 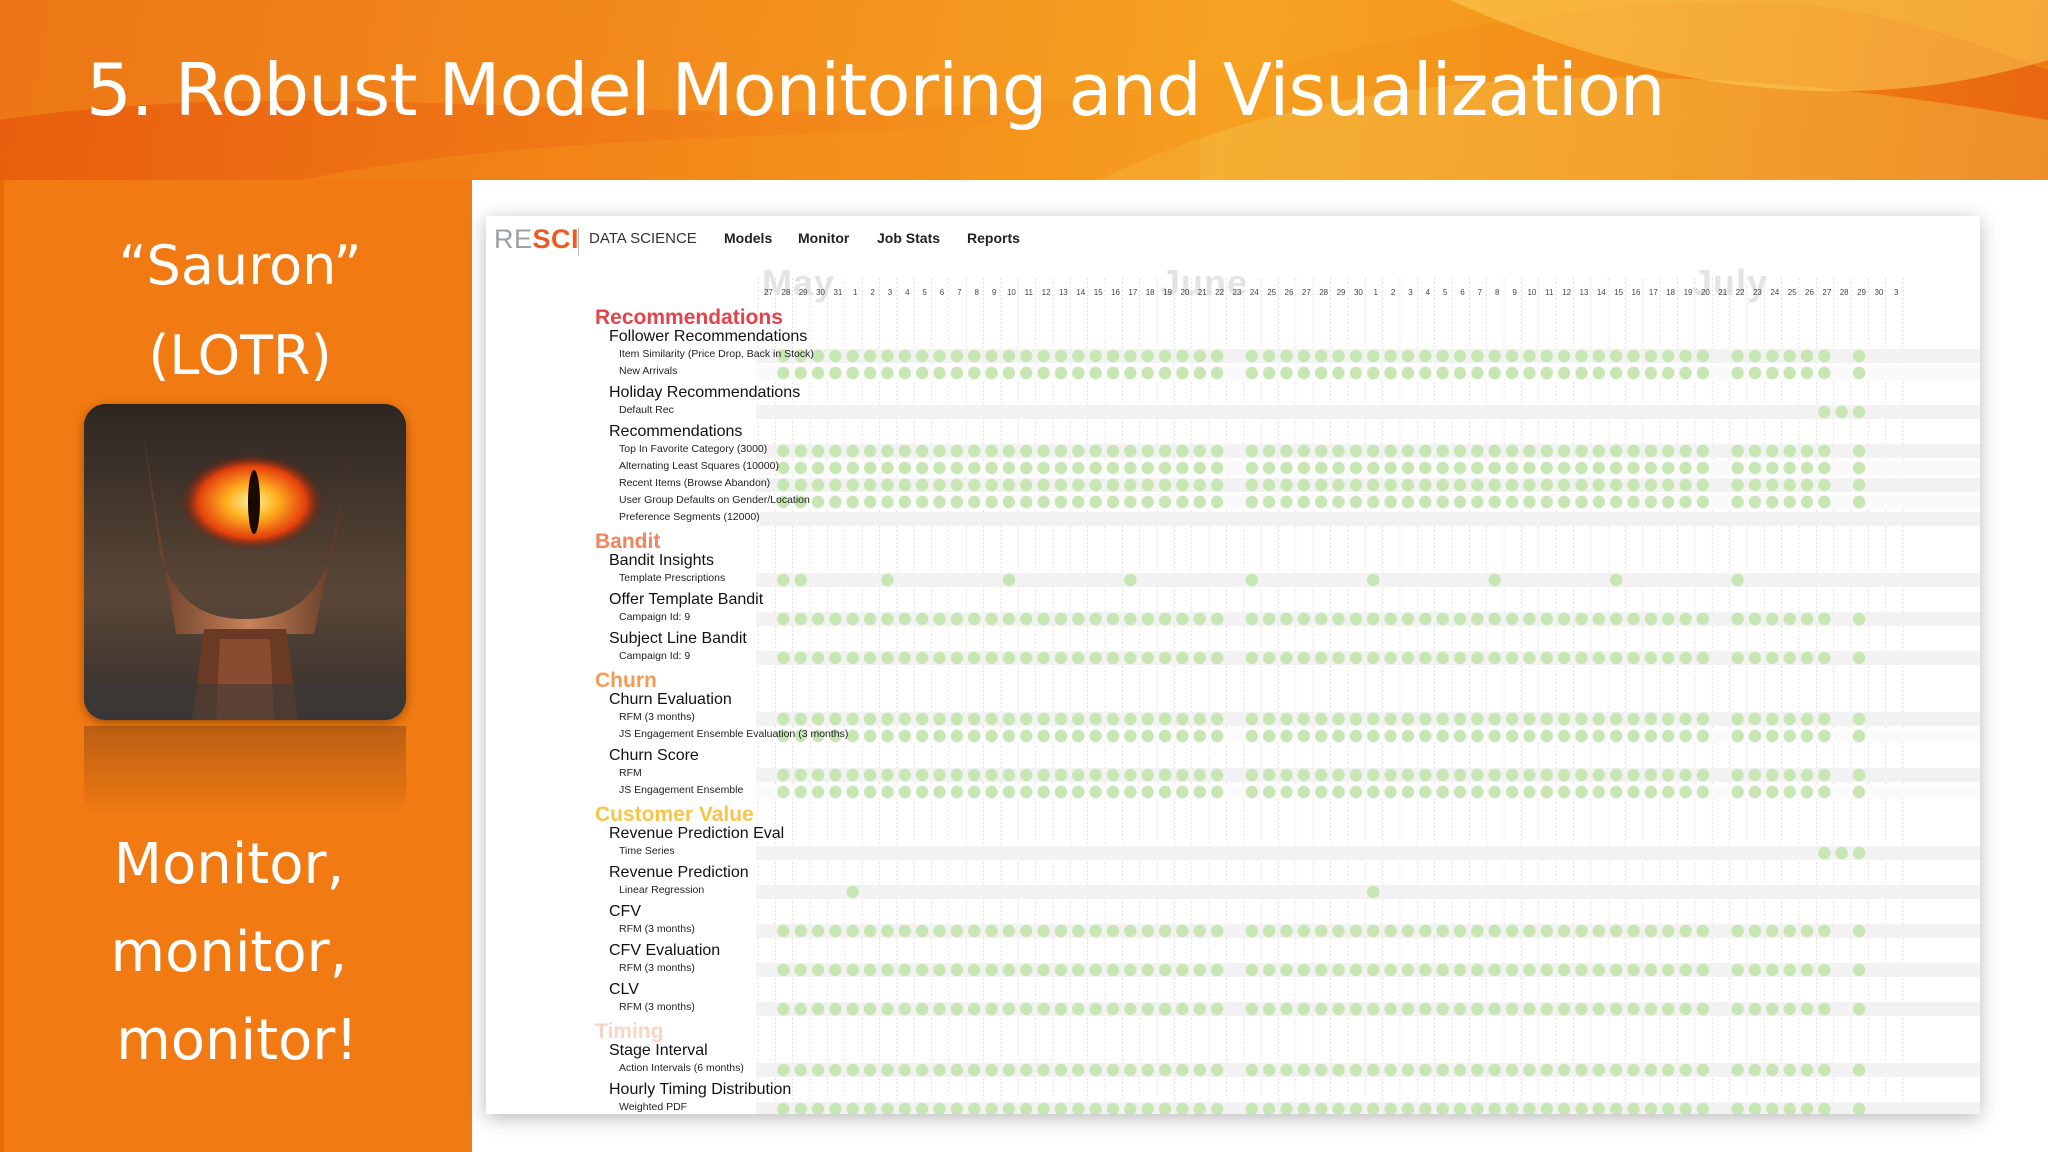 I want to click on model-name: Stage Interval, so click(x=658, y=1050).